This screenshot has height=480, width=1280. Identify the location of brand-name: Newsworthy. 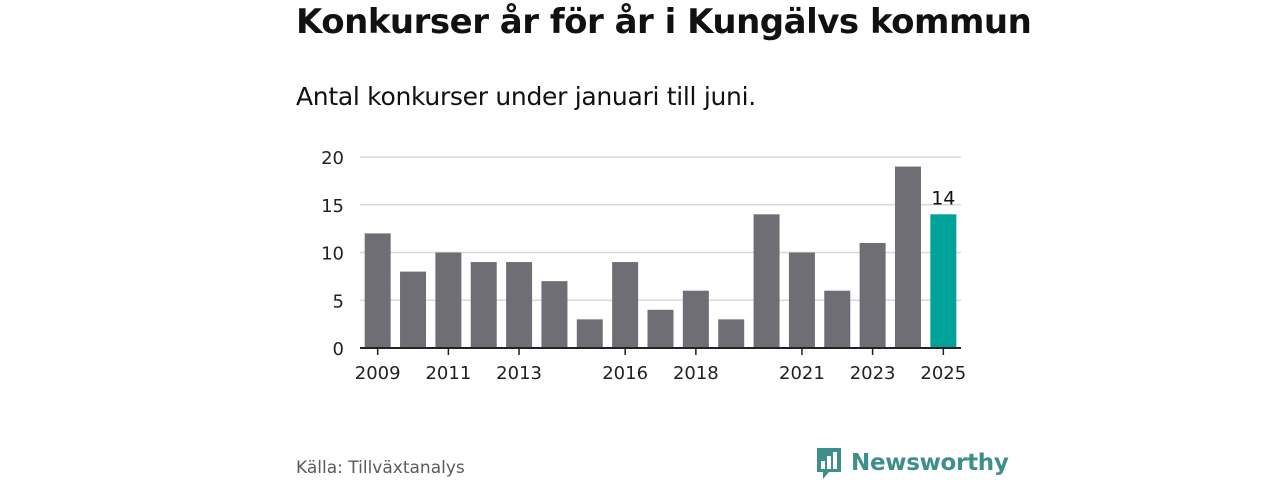
(930, 463).